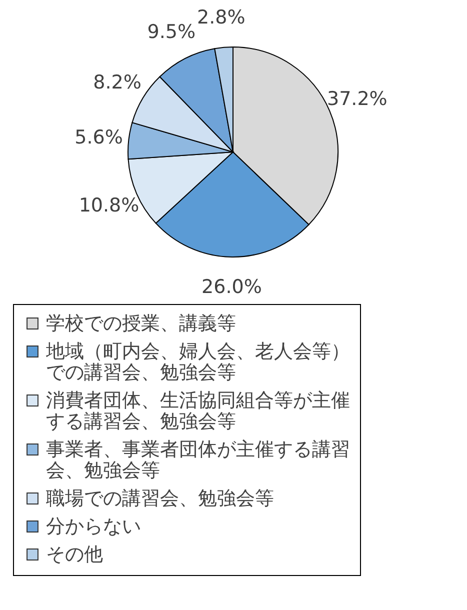 The height and width of the screenshot is (610, 467). Describe the element at coordinates (117, 82) in the screenshot. I see `data-label: 8.2%` at that location.